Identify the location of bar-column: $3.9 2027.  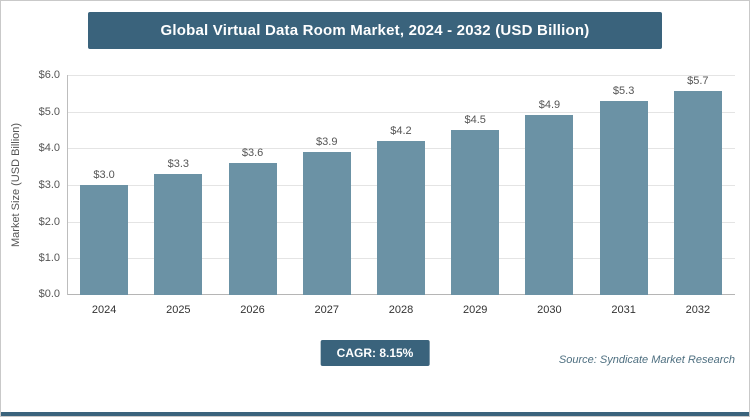
(327, 195).